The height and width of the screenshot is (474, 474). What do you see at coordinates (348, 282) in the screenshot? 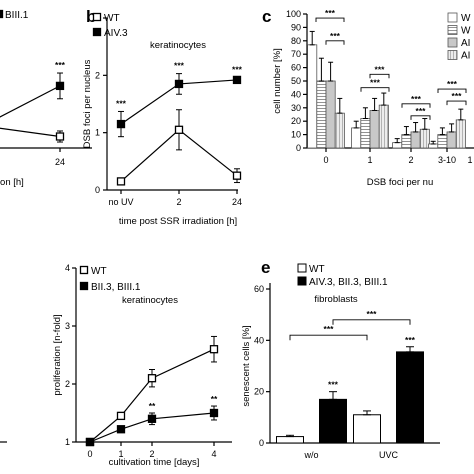
I see `e-legend-label: AIV.3, BII.3, BIII.1` at bounding box center [348, 282].